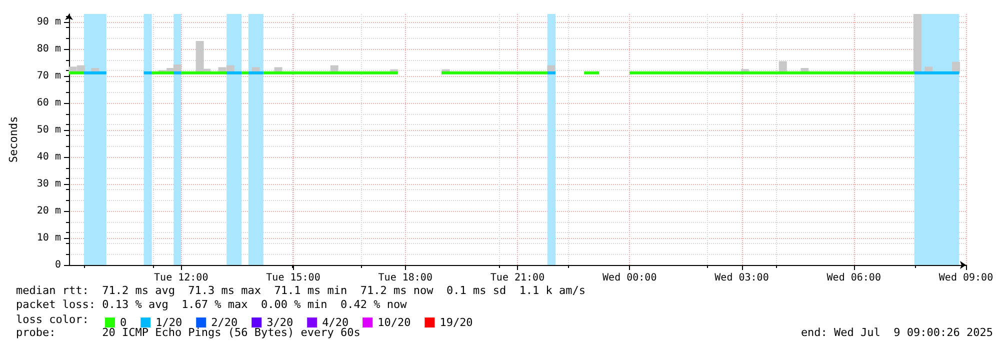 This screenshot has height=347, width=997. Describe the element at coordinates (301, 290) in the screenshot. I see `text: median rtt: 71.2 ms avg 71.3 ms max 71.1 ms min 71.2 ms now 0.1 ms sd 1.1 k am/s` at that location.